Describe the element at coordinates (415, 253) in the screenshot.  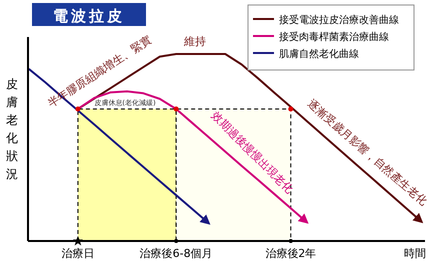
I see `x-axis-title: 時間` at that location.